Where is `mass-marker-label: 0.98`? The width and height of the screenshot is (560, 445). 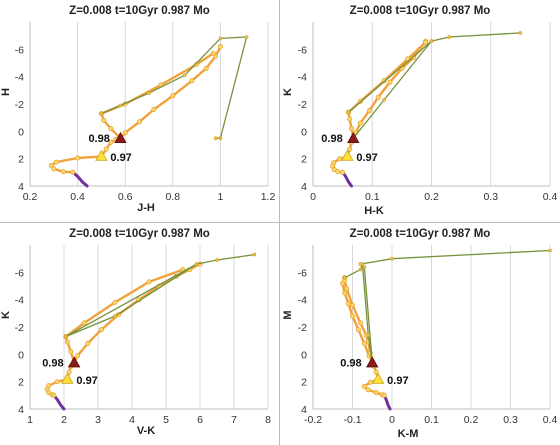
mass-marker-label: 0.98 is located at coordinates (350, 364).